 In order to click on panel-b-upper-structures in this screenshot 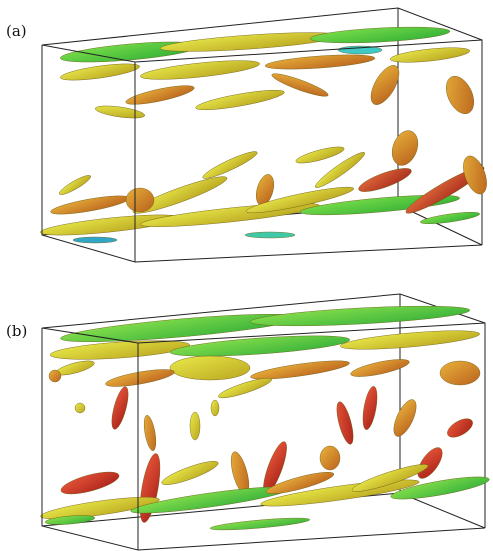, I will do `click(265, 352)`.